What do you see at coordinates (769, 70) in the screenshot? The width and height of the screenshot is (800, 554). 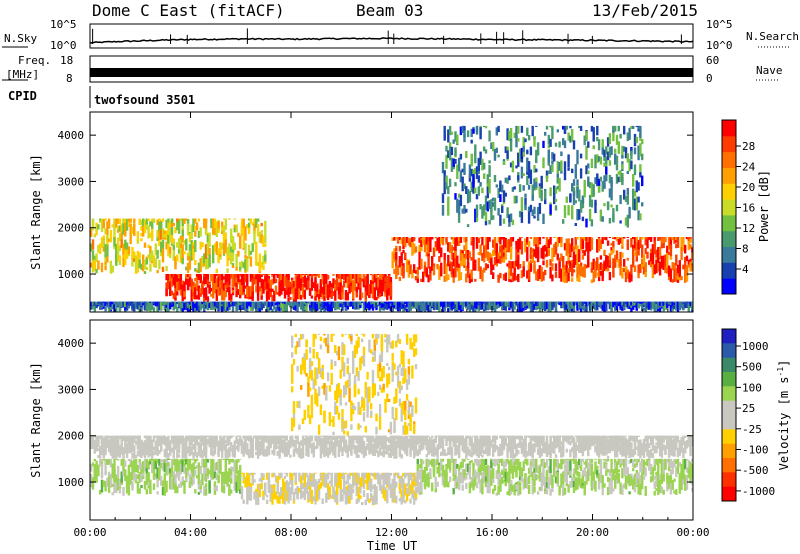 I see `nave-label: Nave` at bounding box center [769, 70].